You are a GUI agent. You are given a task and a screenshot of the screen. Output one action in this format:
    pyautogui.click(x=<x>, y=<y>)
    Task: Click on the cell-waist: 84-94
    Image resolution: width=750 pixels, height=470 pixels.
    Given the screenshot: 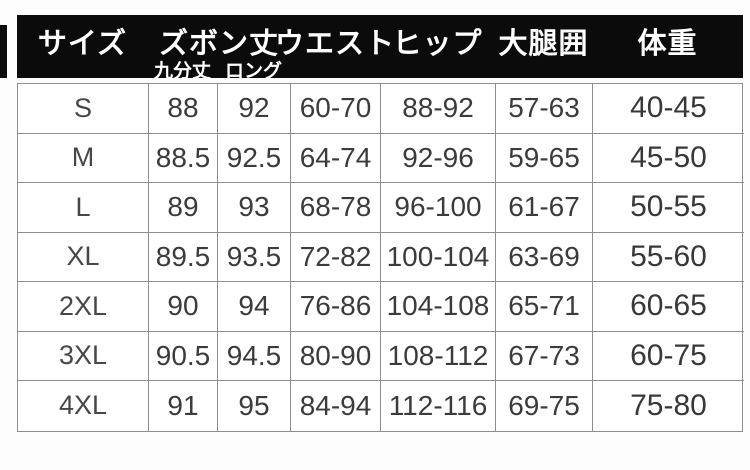 What is the action you would take?
    pyautogui.click(x=336, y=406)
    